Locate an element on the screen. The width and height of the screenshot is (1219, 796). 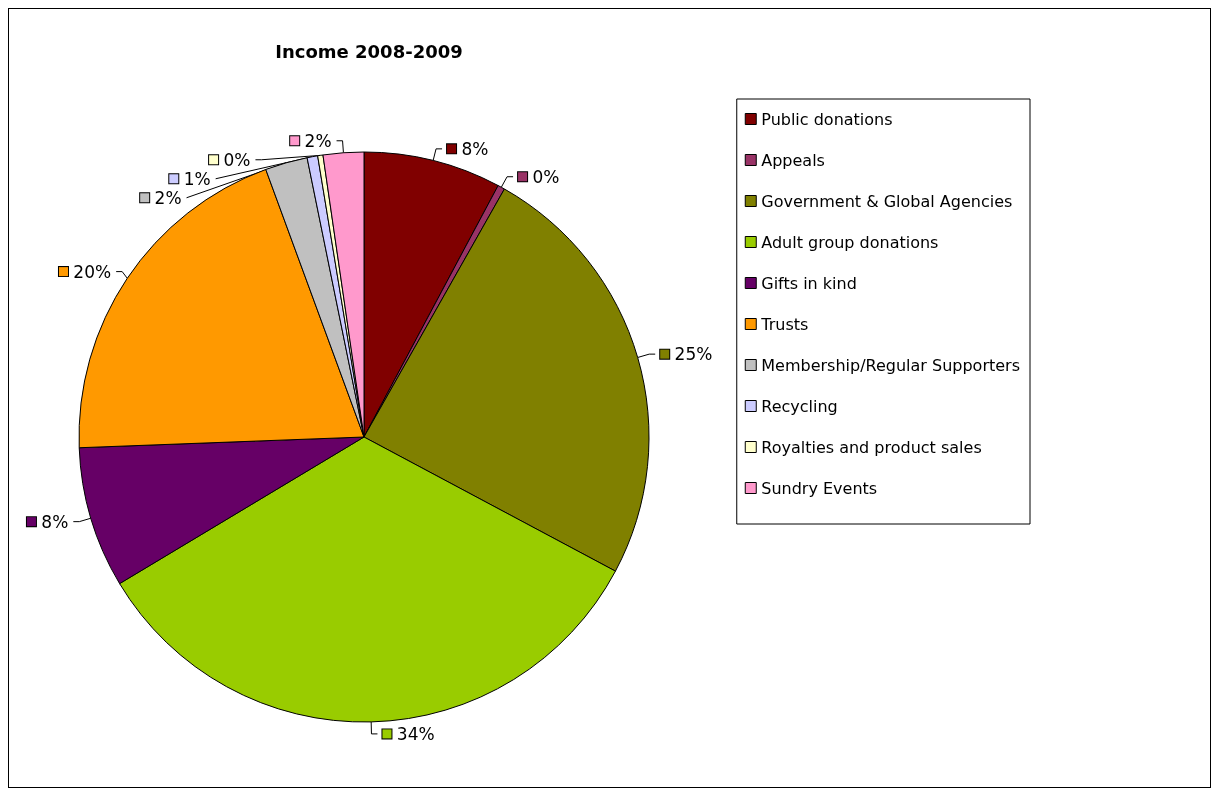
data-label: 25% is located at coordinates (691, 354).